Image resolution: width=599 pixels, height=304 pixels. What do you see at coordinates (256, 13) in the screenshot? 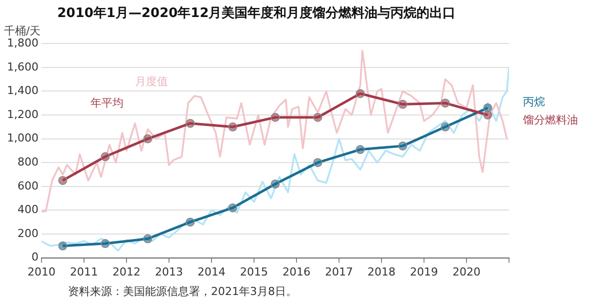
I see `chart-title: 2010年1月—2020年12月美国年度和月度馏分燃料油与丙烷的出口` at bounding box center [256, 13].